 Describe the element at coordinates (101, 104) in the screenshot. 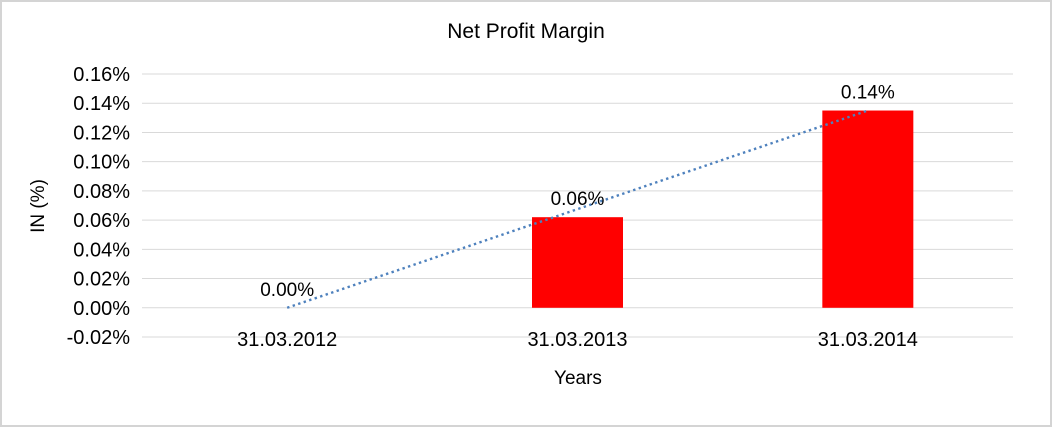

I see `y-tick-label: 0.14%` at that location.